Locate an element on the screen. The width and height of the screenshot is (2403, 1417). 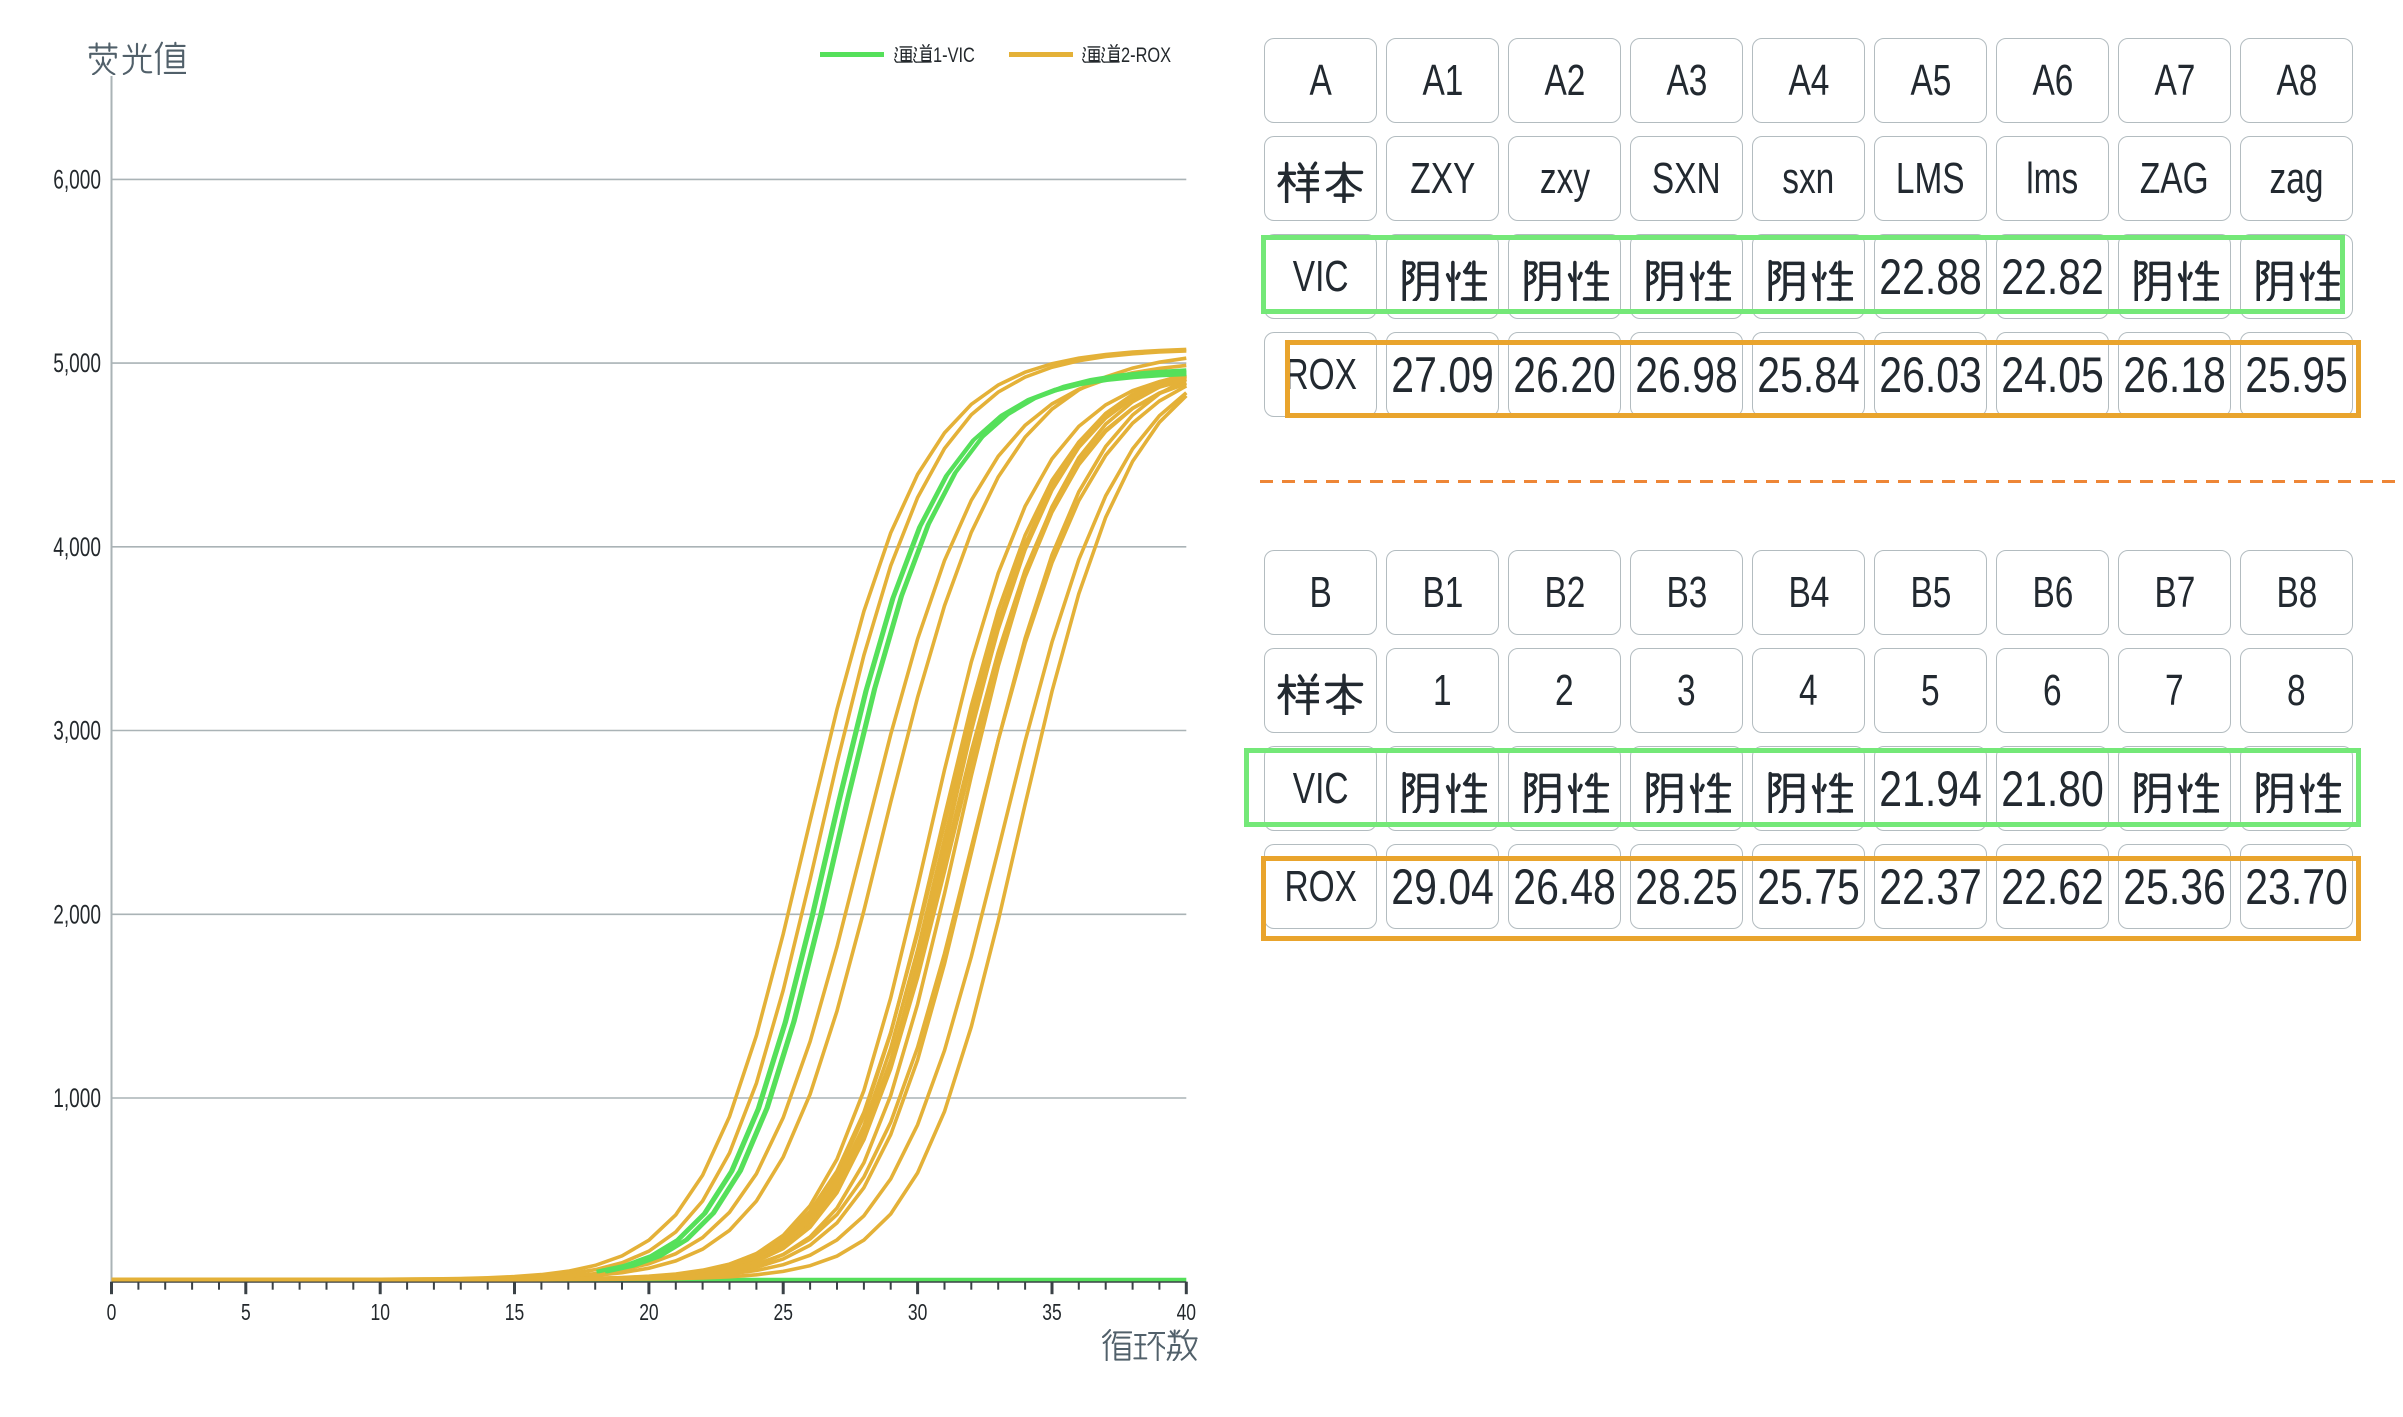
svg-text: 25 is located at coordinates (782, 1313).